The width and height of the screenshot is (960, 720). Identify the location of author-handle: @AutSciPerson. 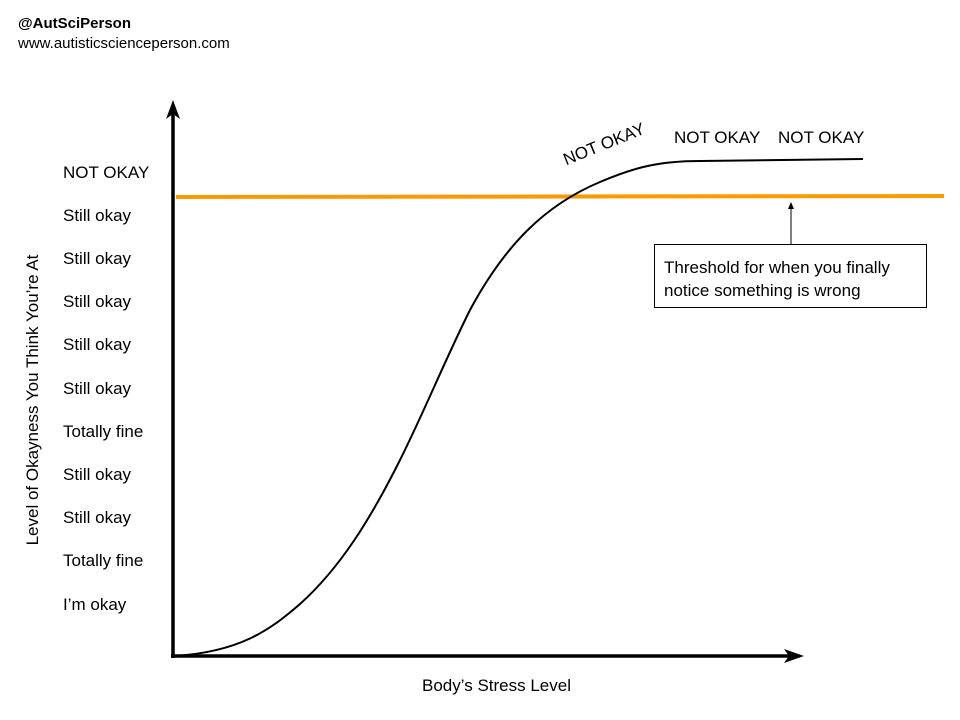
(74, 23).